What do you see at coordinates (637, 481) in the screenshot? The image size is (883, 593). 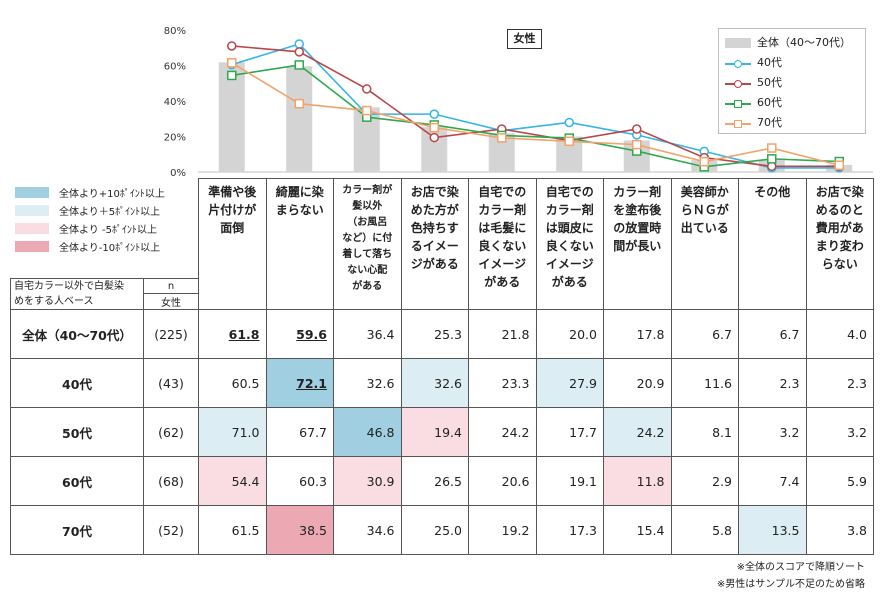 I see `table-cell: 11.8` at bounding box center [637, 481].